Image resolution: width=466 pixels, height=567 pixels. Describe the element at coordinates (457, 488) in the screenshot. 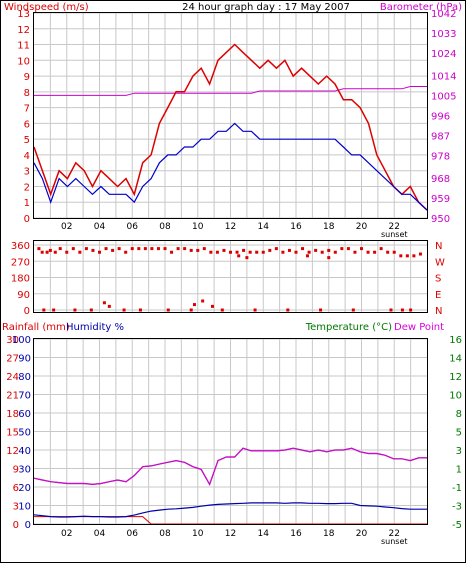

I see `temperature-tick-label: -1` at that location.